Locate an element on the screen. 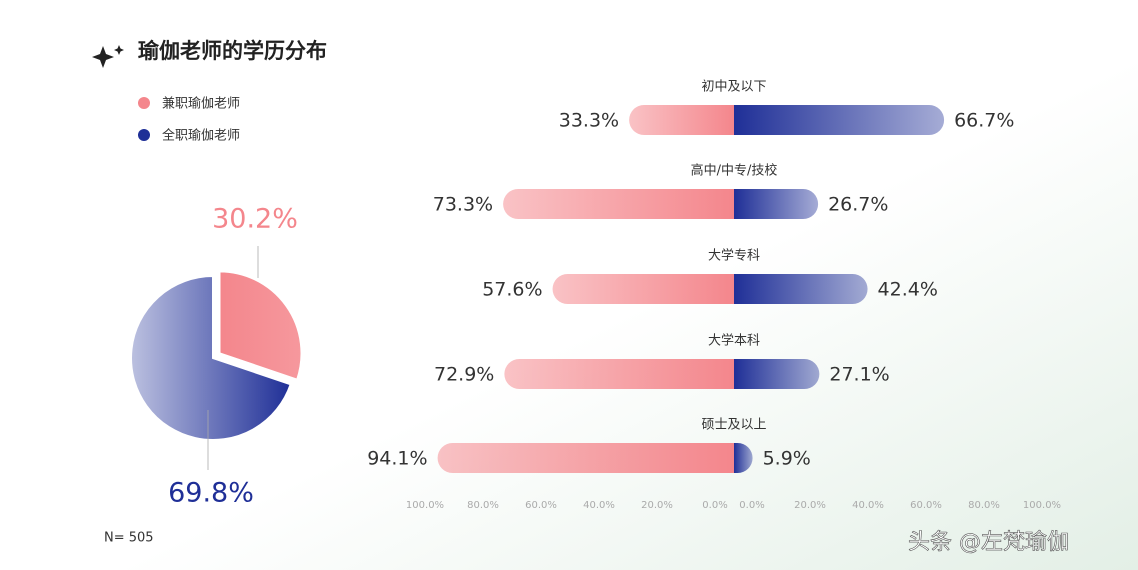 This screenshot has height=570, width=1138. value-label: 5.9% is located at coordinates (787, 459).